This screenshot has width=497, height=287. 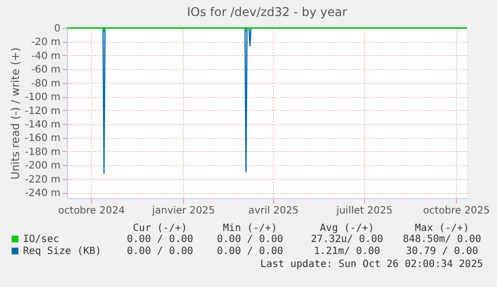 I want to click on x-tick-label: octobre 2025, so click(x=456, y=211).